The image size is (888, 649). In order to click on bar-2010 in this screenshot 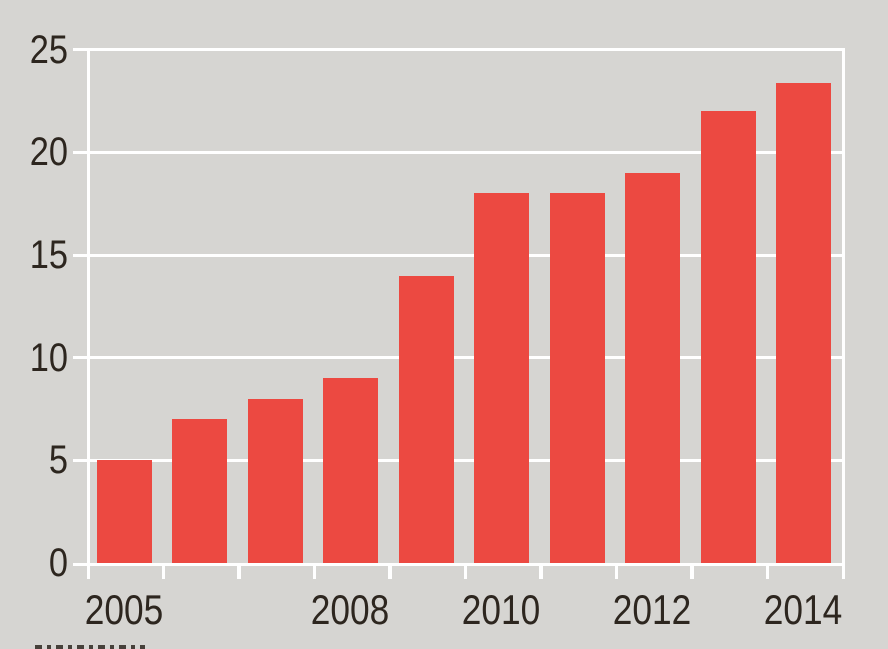, I will do `click(501, 378)`.